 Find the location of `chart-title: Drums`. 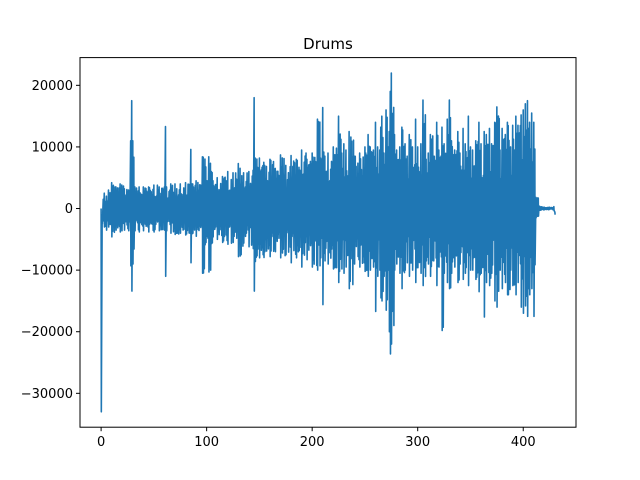

chart-title: Drums is located at coordinates (328, 44).